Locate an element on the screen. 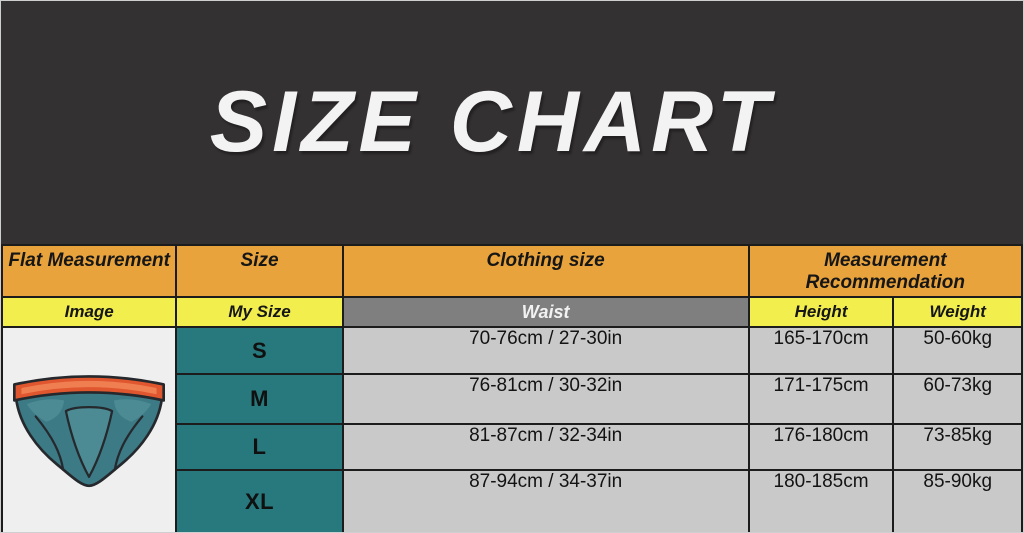  table-row-xl: XL 87-94cm / 34-37in 180-185cm 85-90kg is located at coordinates (512, 500).